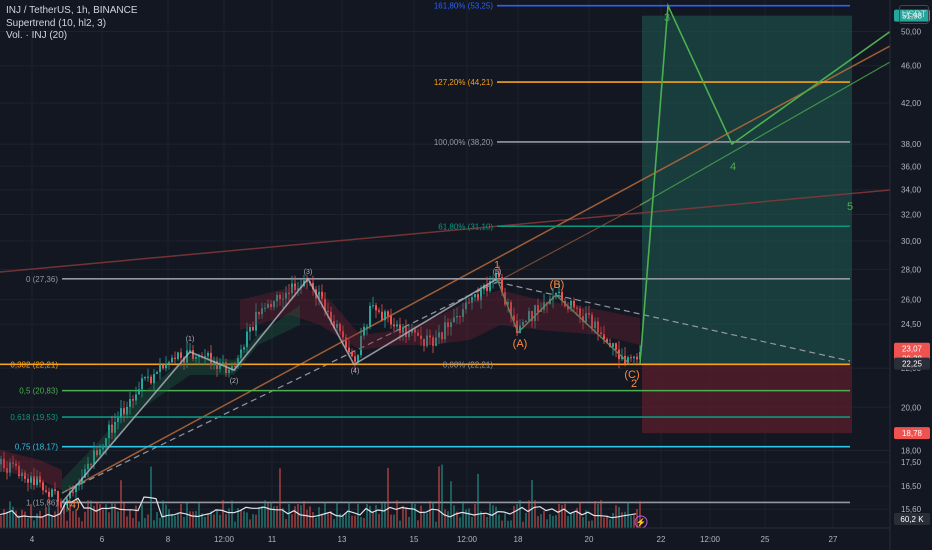  Describe the element at coordinates (72, 505) in the screenshot. I see `wave-label: (4)` at that location.